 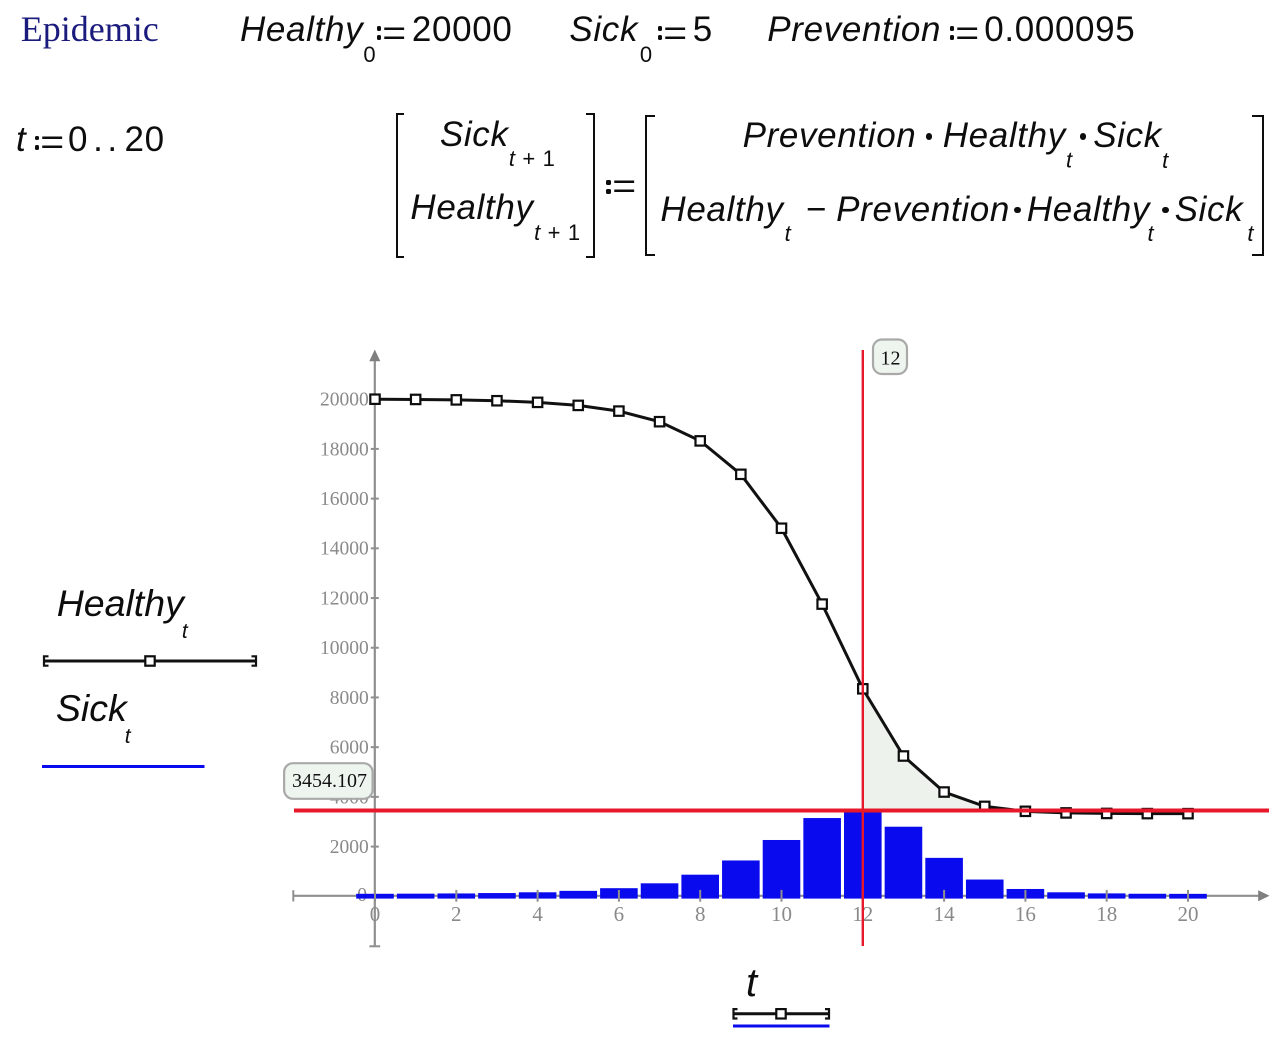 I want to click on svg-text: 14000, so click(x=344, y=549).